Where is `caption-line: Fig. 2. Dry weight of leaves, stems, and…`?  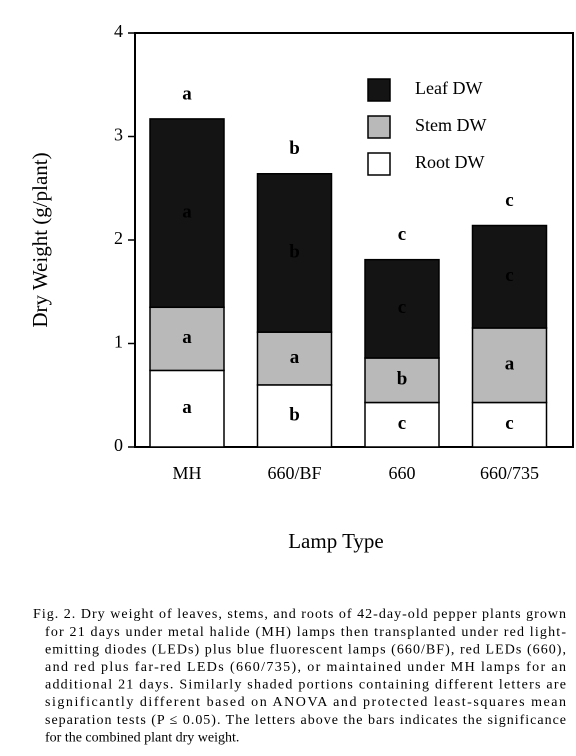
caption-line: Fig. 2. Dry weight of leaves, stems, and… is located at coordinates (299, 614).